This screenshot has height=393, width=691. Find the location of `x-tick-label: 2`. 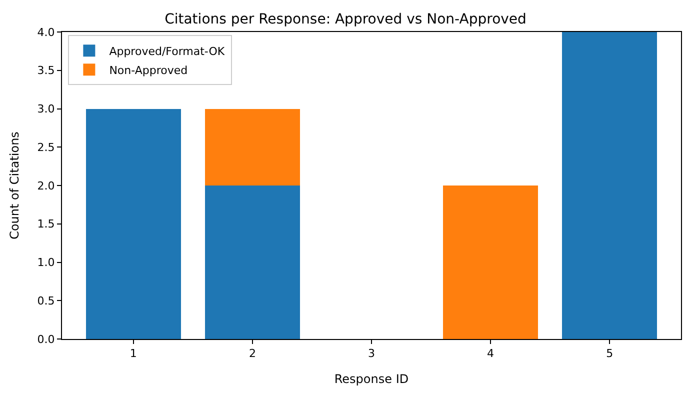

x-tick-label: 2 is located at coordinates (252, 353).